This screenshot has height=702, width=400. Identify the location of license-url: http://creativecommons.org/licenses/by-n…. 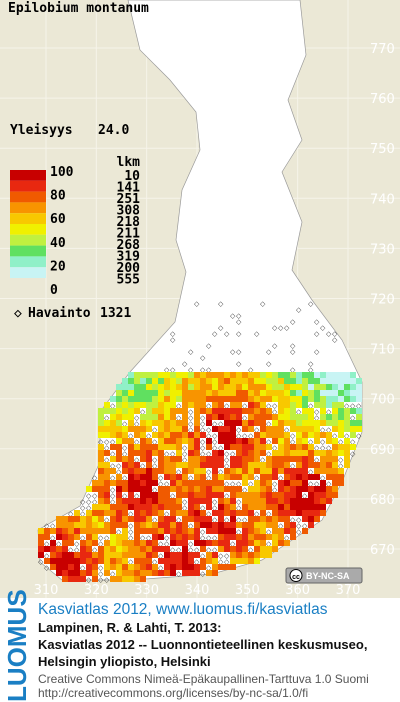
(173, 693).